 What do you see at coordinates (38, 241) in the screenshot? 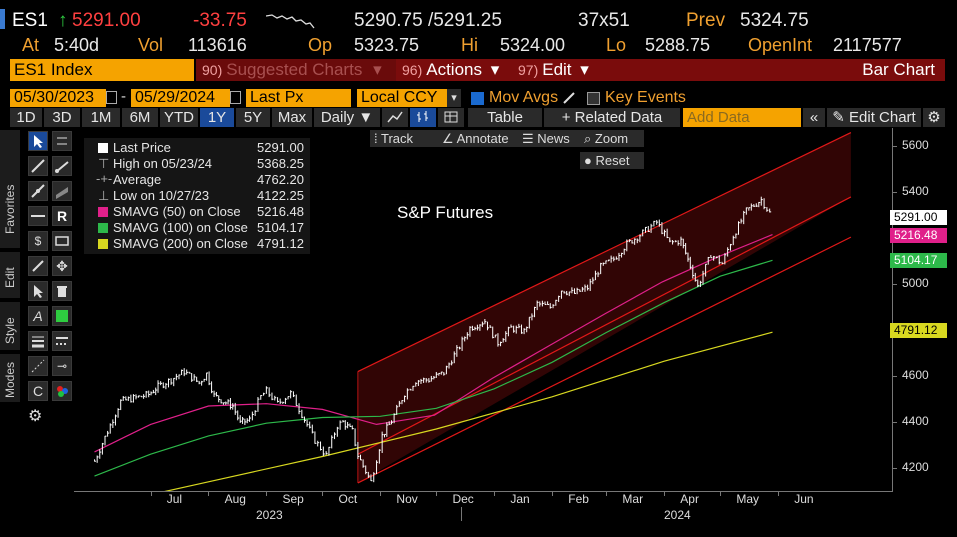
I see `price-label-icon: $` at bounding box center [38, 241].